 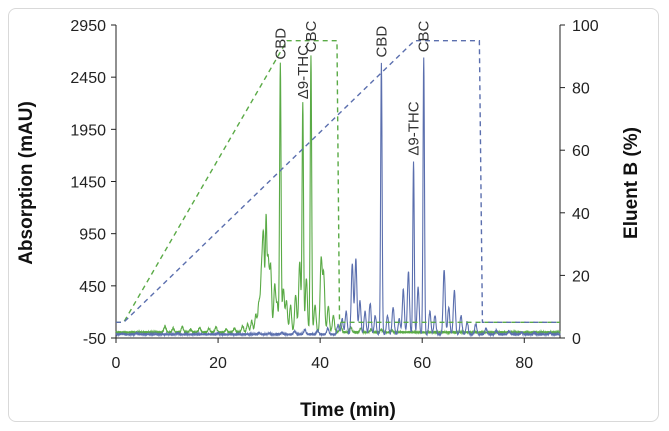 I want to click on y2-tick-label: 80, so click(x=581, y=89).